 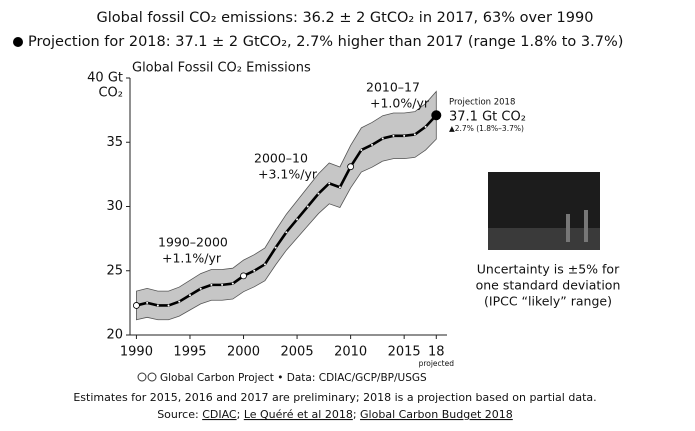 I want to click on x-tick-label: 2005, so click(x=297, y=352).